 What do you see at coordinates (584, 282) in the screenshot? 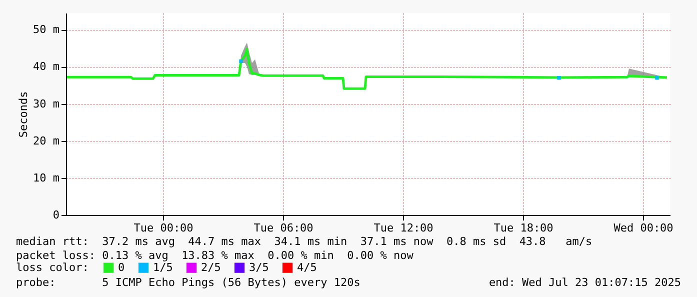
I see `text: end: Wed Jul 23 01:07:15 2025` at bounding box center [584, 282].